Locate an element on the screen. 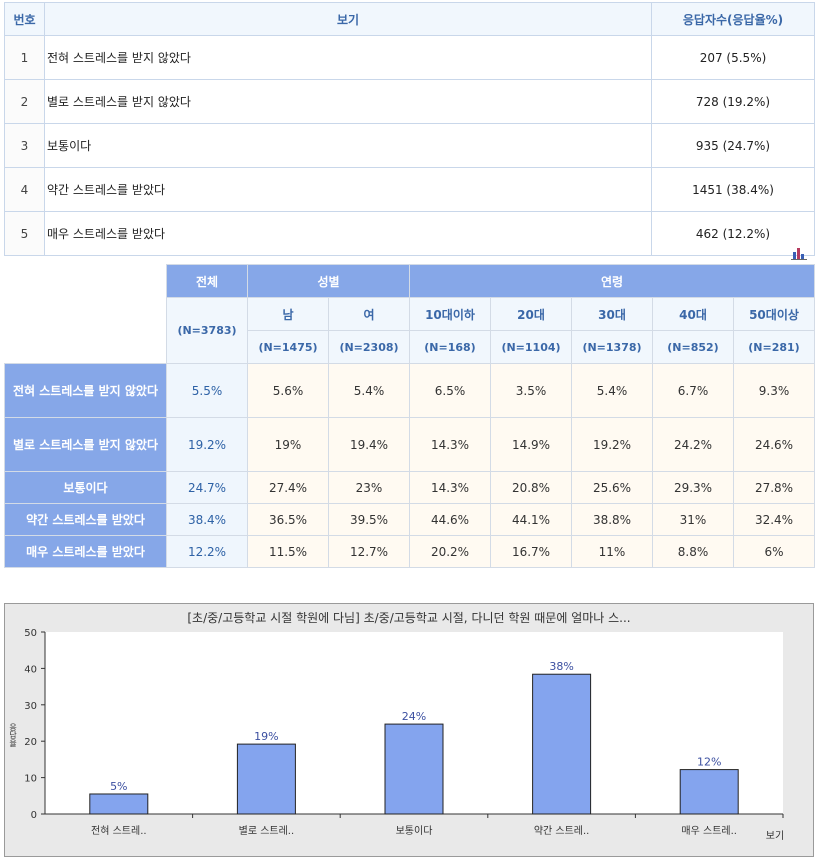  row-total: 19.2% is located at coordinates (207, 444).